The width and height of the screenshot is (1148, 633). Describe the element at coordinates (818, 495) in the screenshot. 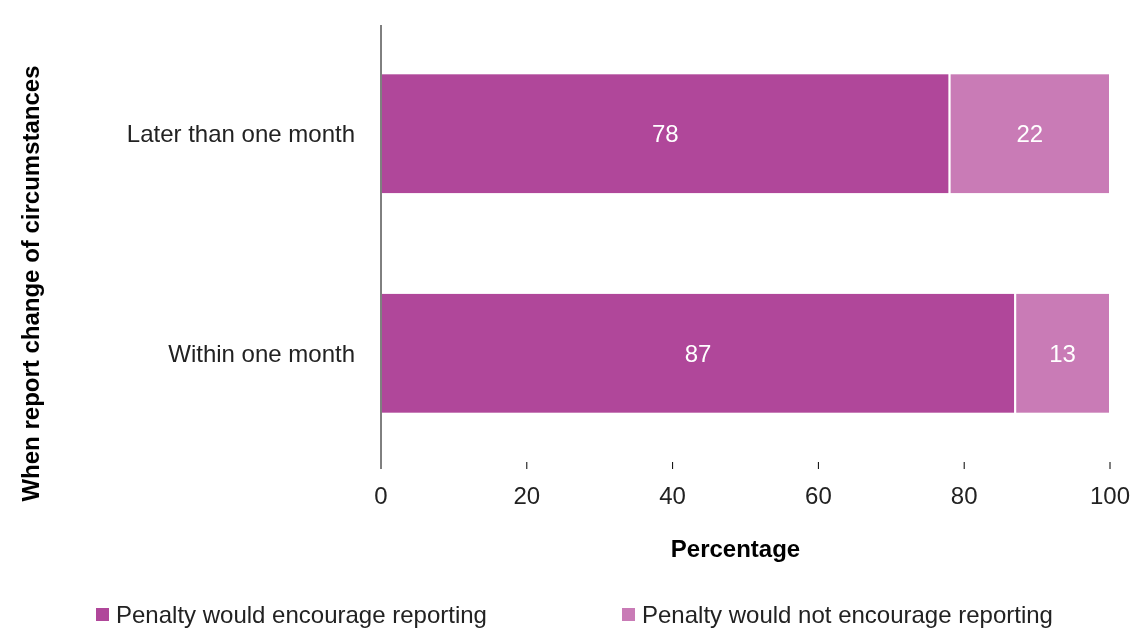

I see `x-tick-label: 60` at that location.